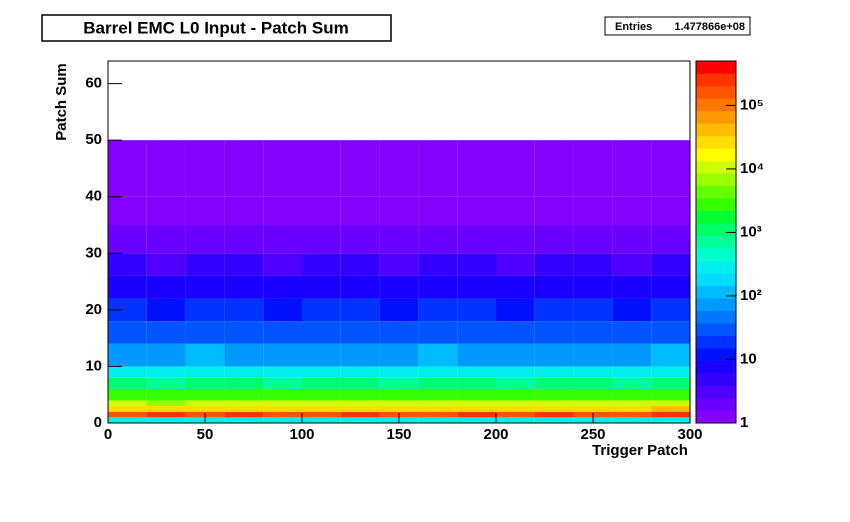  I want to click on z-tick-label: 1, so click(744, 422).